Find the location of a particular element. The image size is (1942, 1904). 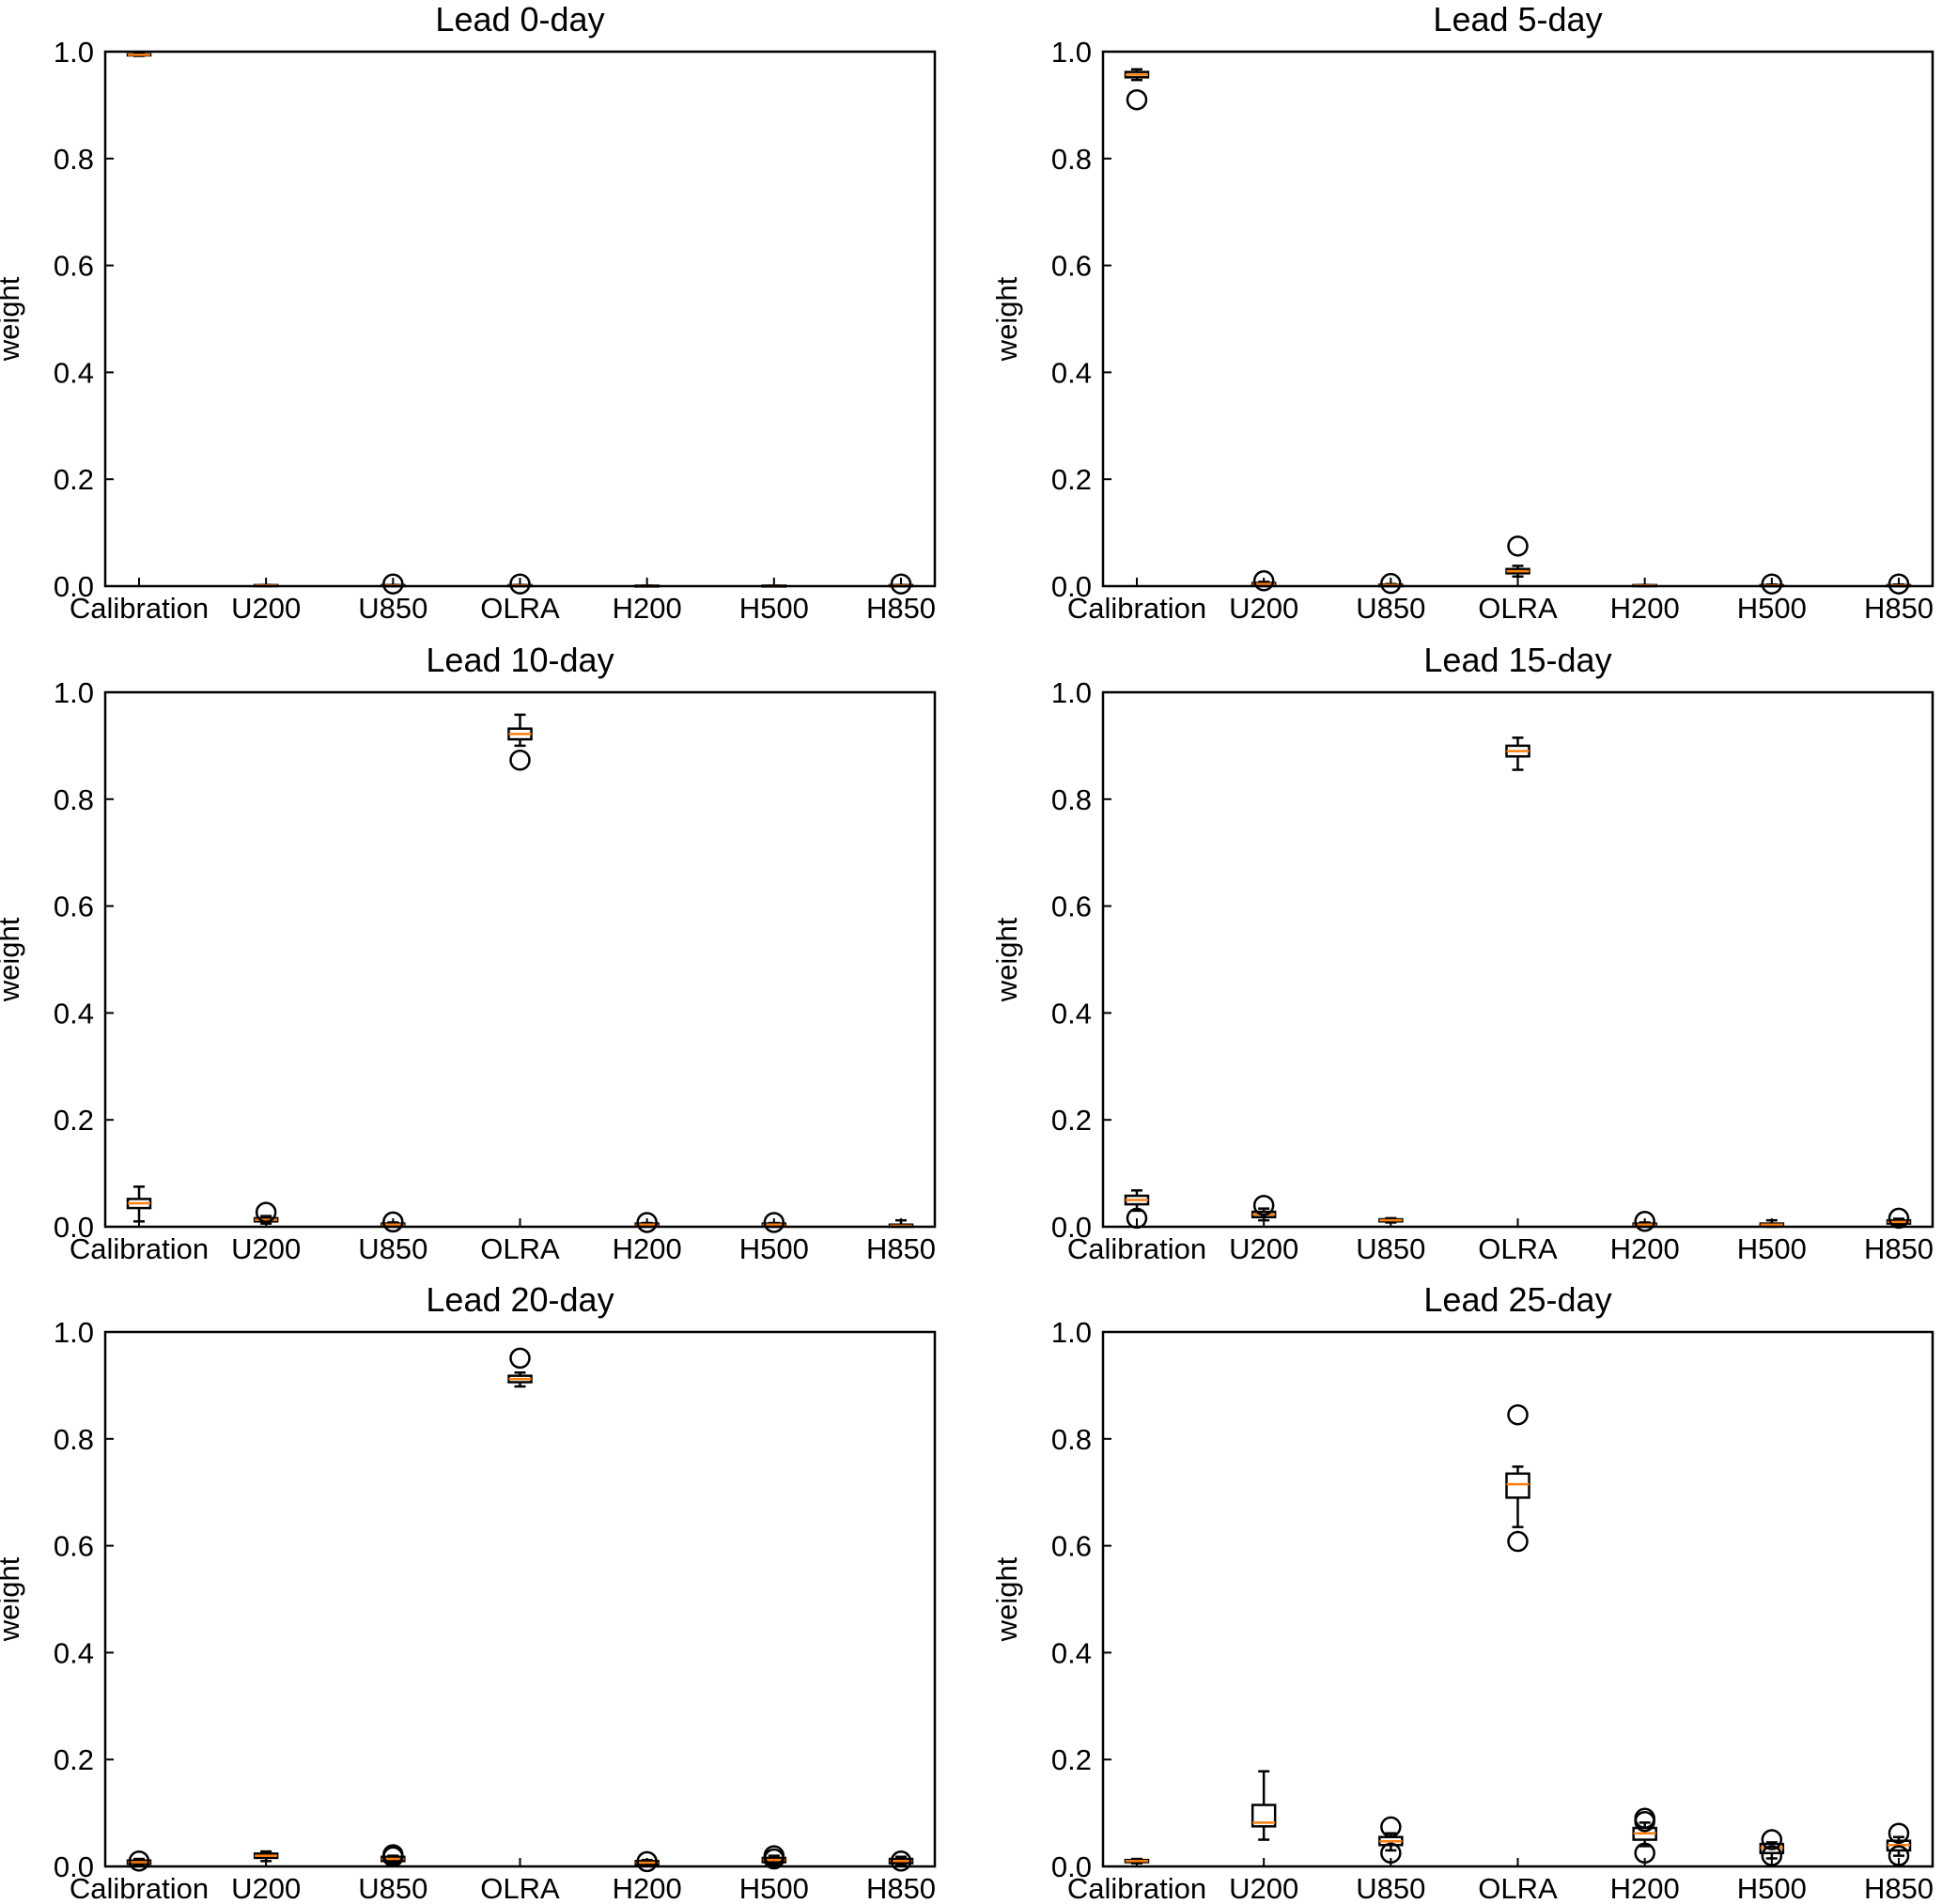

subplot-title: Lead 0-day is located at coordinates (519, 19).